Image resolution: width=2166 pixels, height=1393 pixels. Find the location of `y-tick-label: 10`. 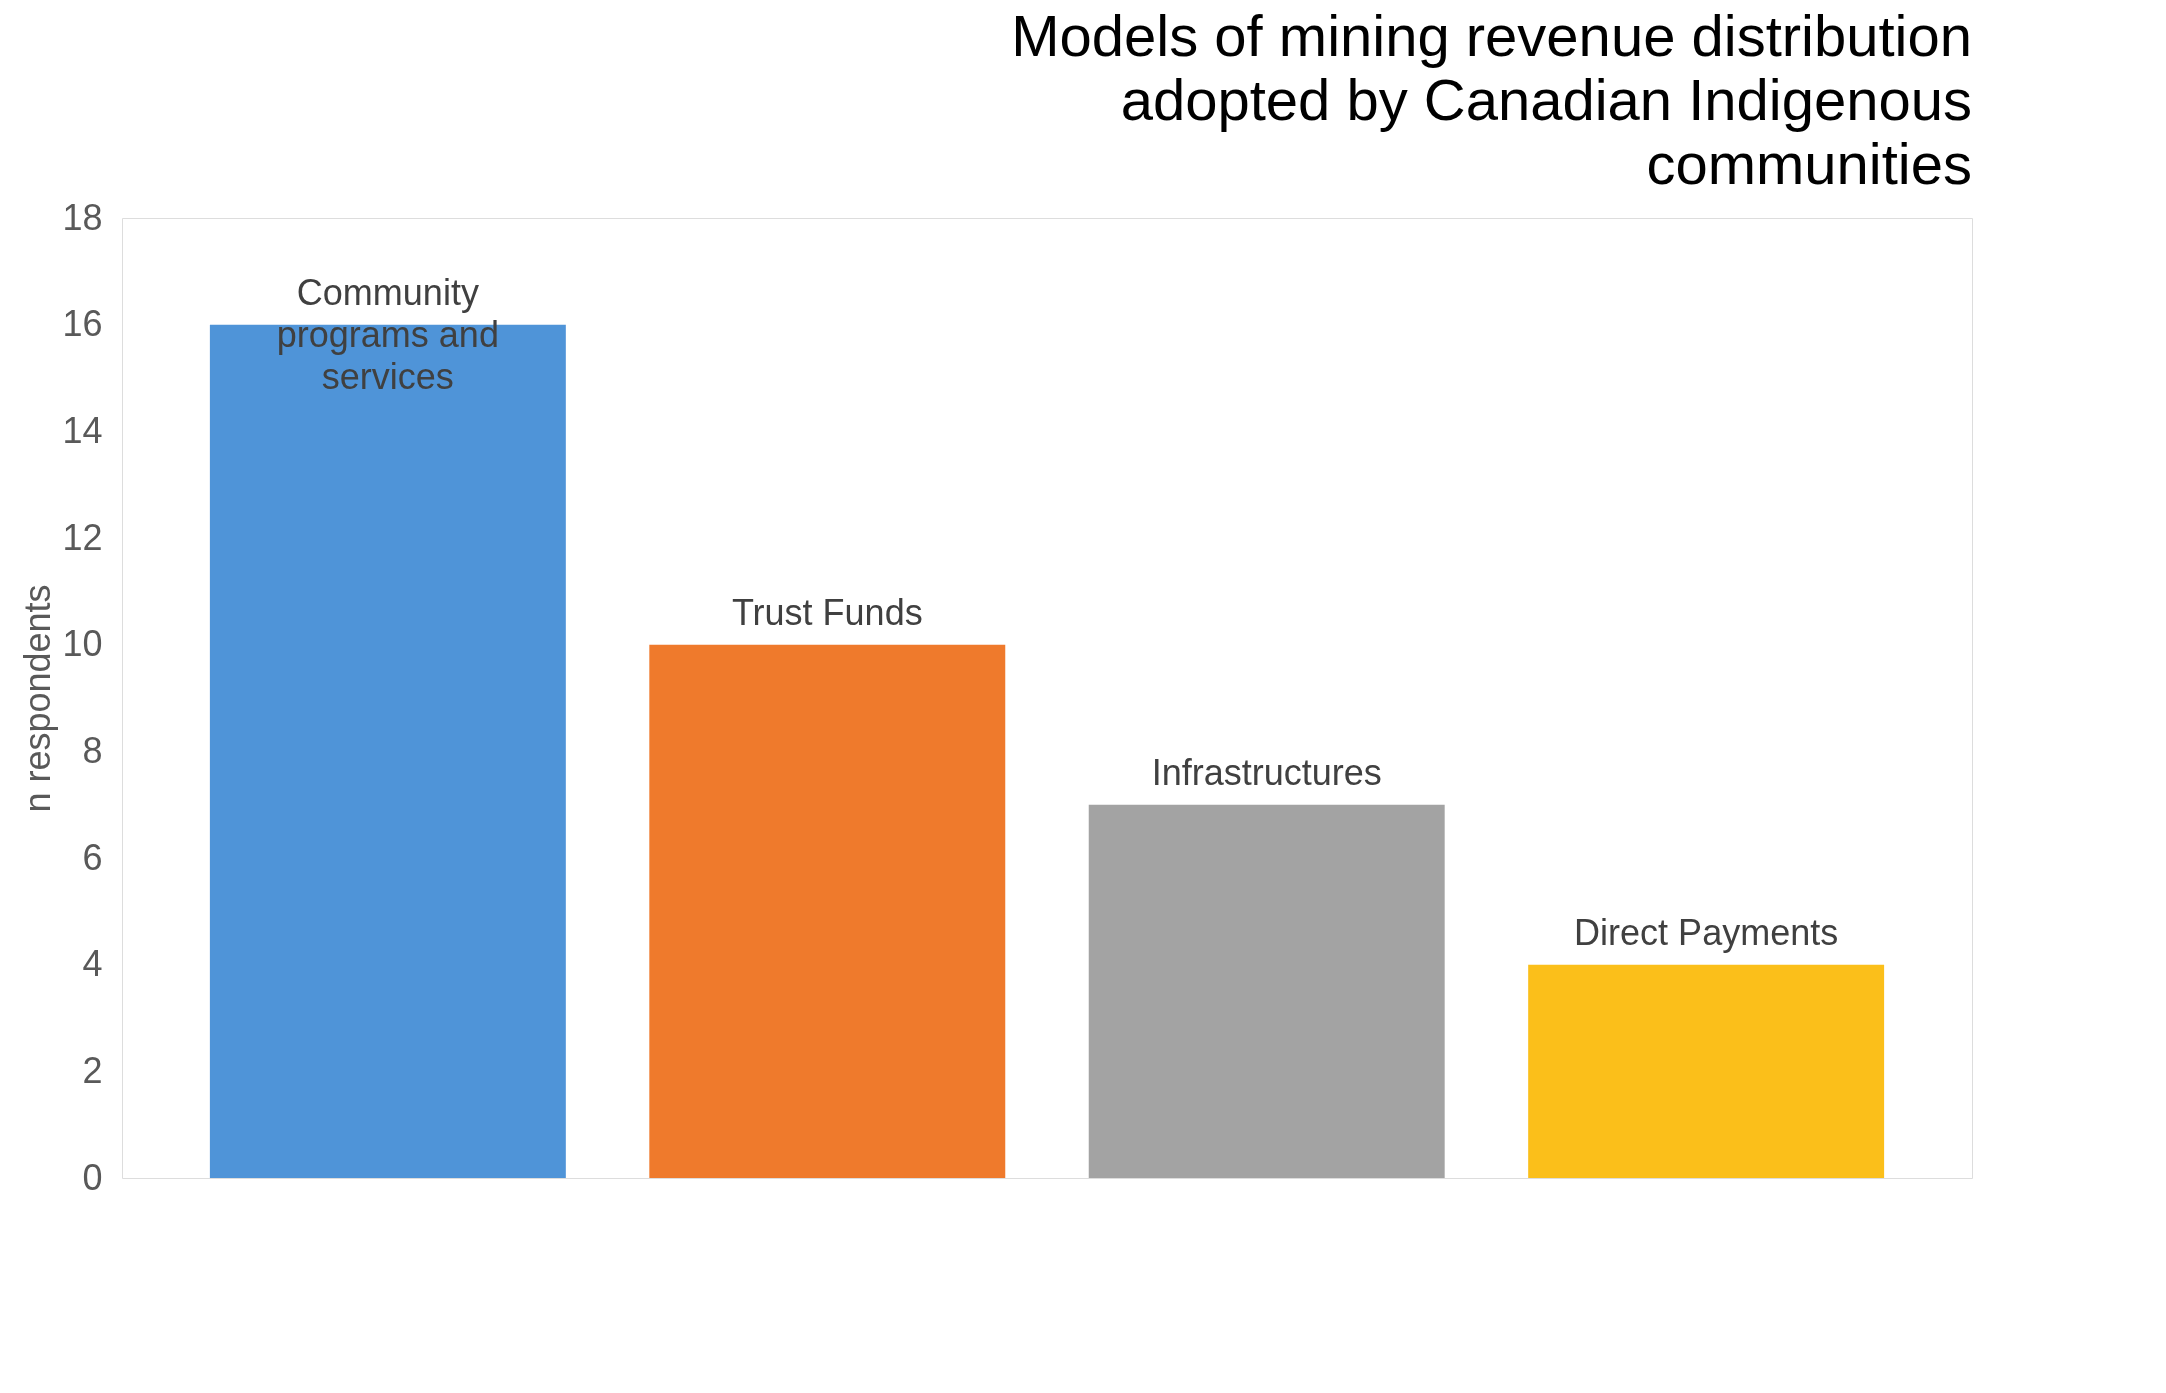

y-tick-label: 10 is located at coordinates (82, 644).